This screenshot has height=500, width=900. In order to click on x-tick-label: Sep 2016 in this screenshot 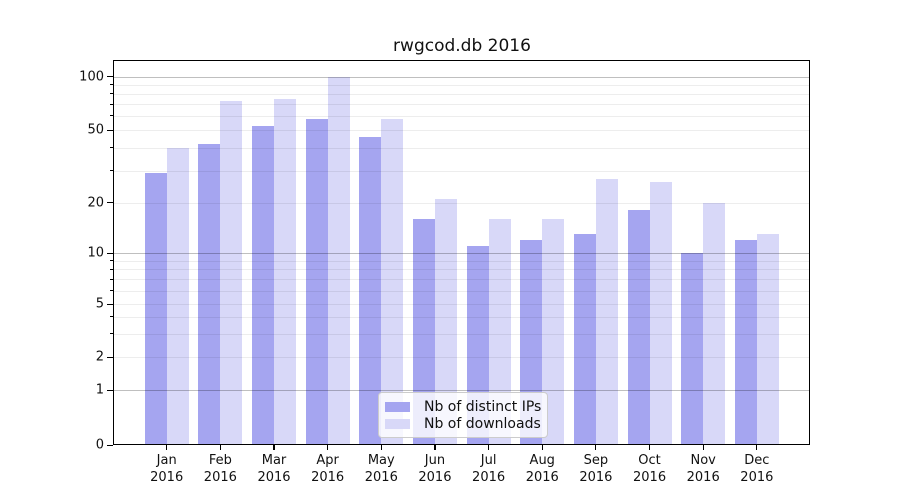, I will do `click(596, 469)`.